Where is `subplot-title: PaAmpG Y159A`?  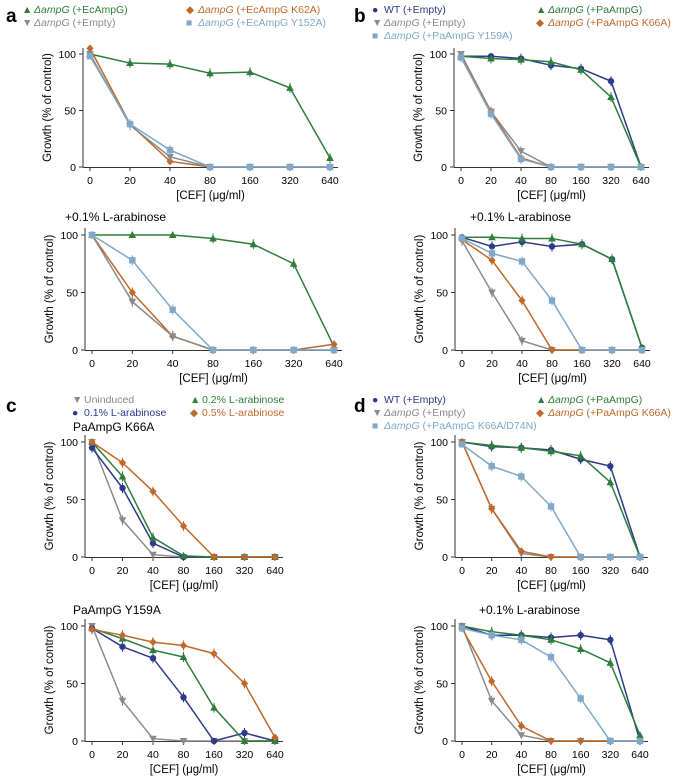 subplot-title: PaAmpG Y159A is located at coordinates (117, 610).